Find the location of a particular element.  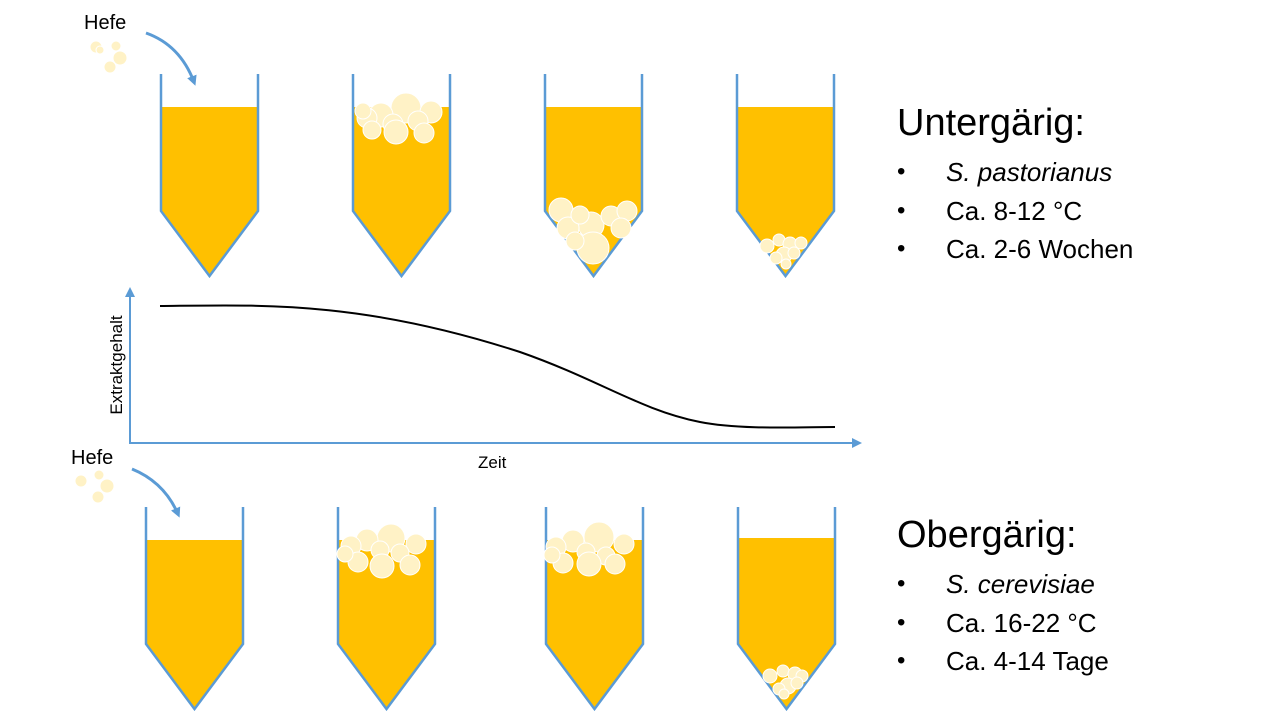

top-fermenting-title: Obergärig: is located at coordinates (987, 535).